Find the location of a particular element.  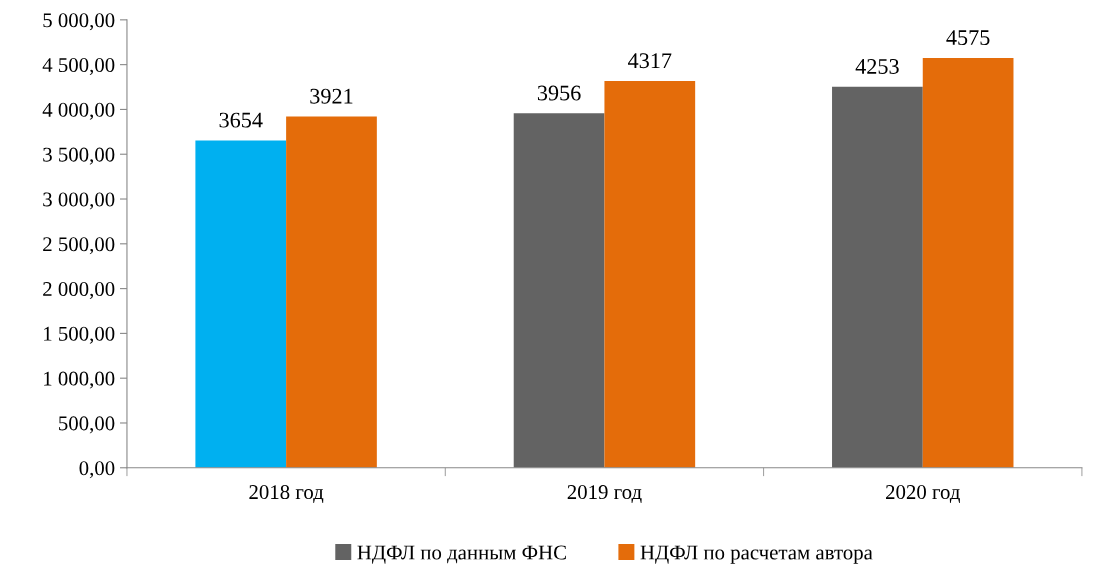

legend-label: НДФЛ по данным ФНС is located at coordinates (461, 554).